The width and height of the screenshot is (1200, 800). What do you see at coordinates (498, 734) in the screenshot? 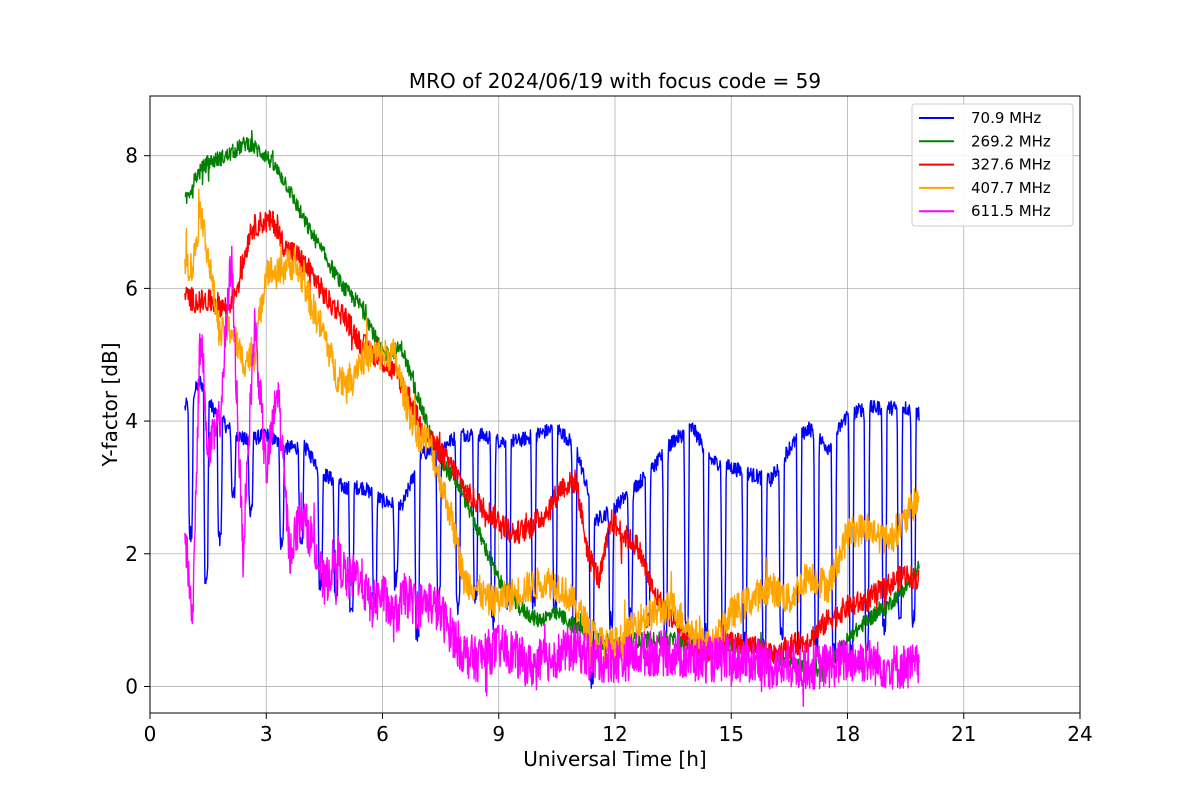
I see `x-tick-label: 9` at bounding box center [498, 734].